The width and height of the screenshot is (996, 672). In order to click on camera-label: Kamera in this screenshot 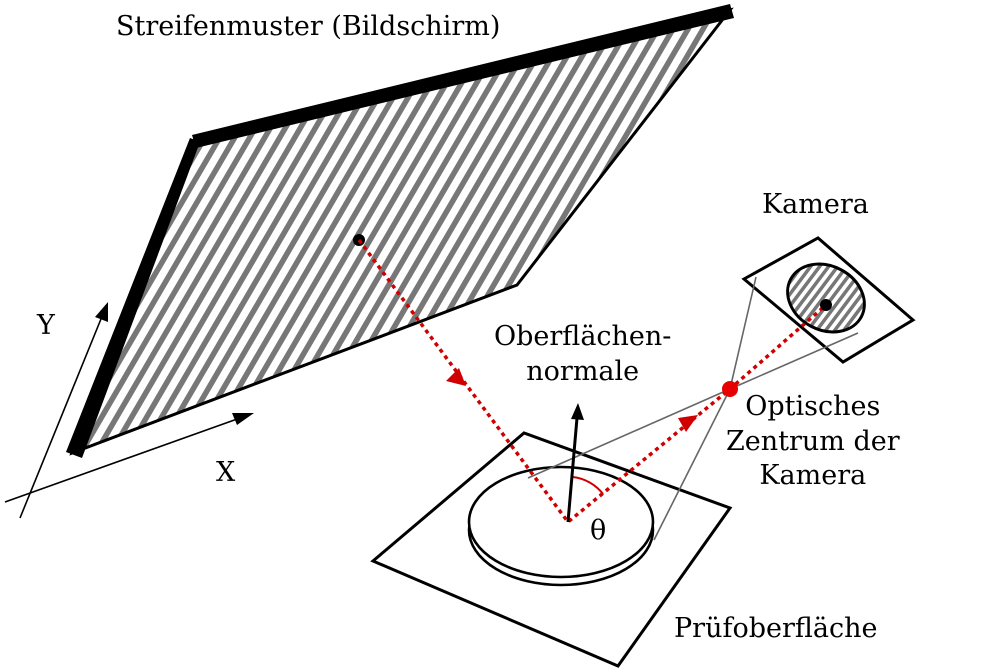, I will do `click(815, 204)`.